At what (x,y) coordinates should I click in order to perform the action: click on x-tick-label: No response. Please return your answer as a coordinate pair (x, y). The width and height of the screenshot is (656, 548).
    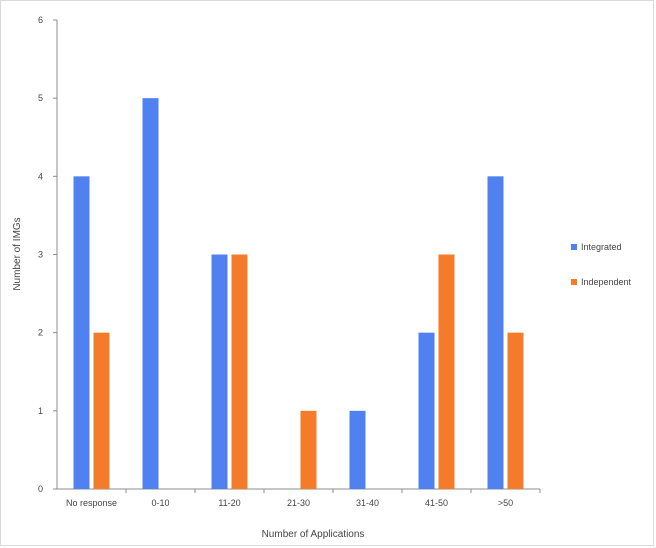
    Looking at the image, I should click on (91, 503).